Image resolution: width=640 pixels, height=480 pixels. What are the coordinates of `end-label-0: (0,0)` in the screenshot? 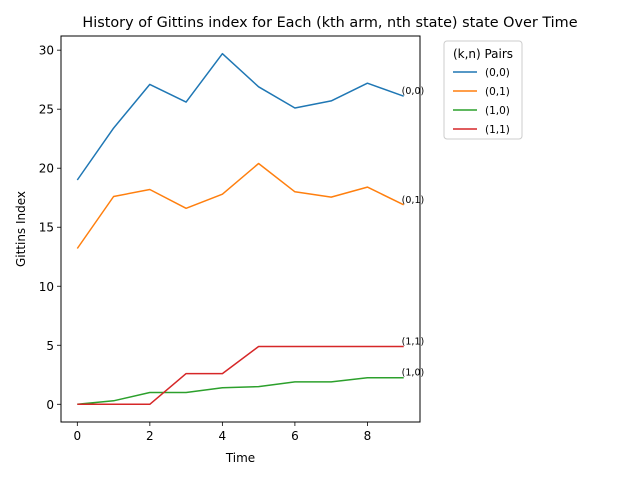 It's located at (413, 91).